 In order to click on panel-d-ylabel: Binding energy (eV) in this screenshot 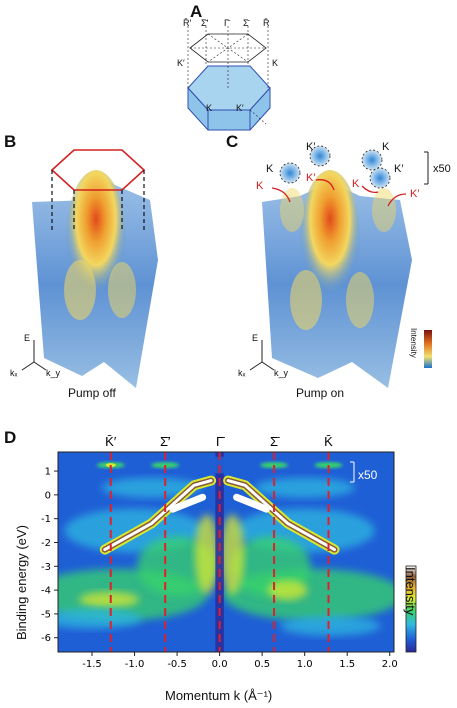, I will do `click(21, 582)`.